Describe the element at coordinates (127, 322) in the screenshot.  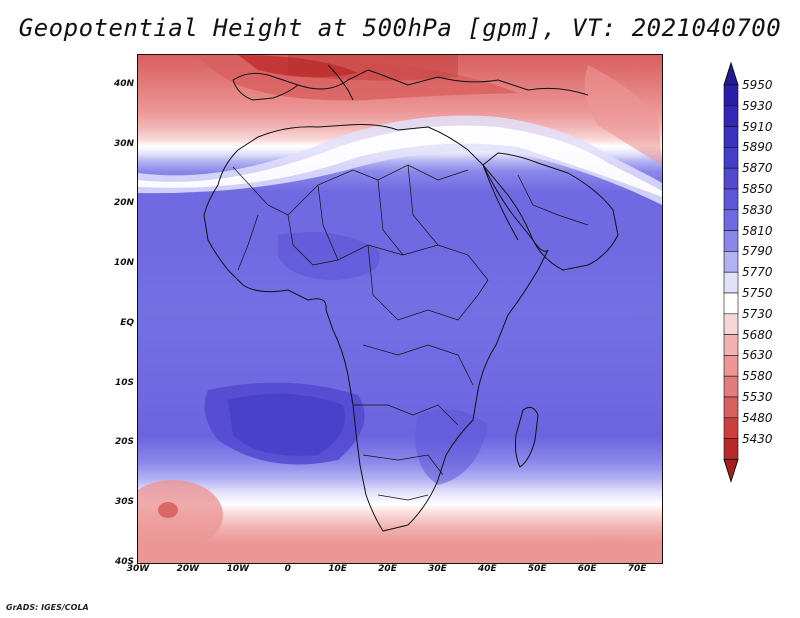
I see `lat-tick-label: EQ` at that location.